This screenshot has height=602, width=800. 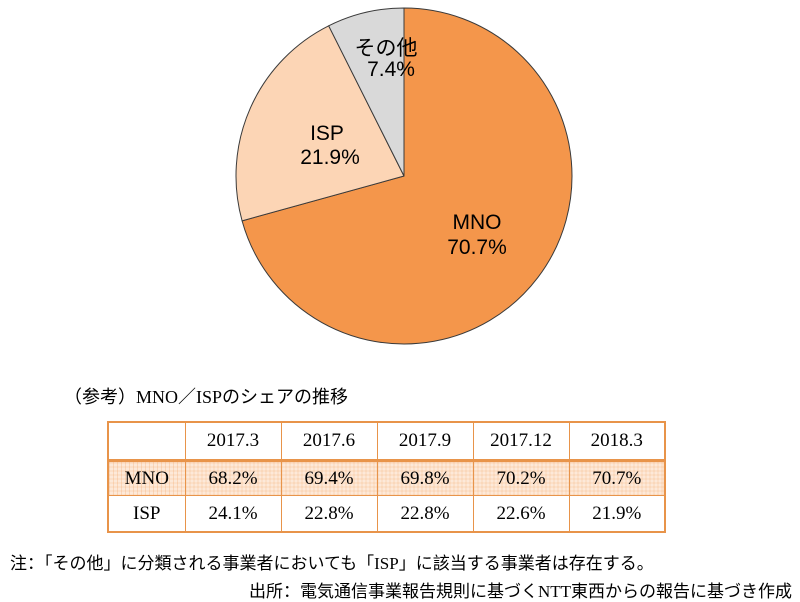 I want to click on pie-label-isp-name: ISP, so click(x=327, y=133).